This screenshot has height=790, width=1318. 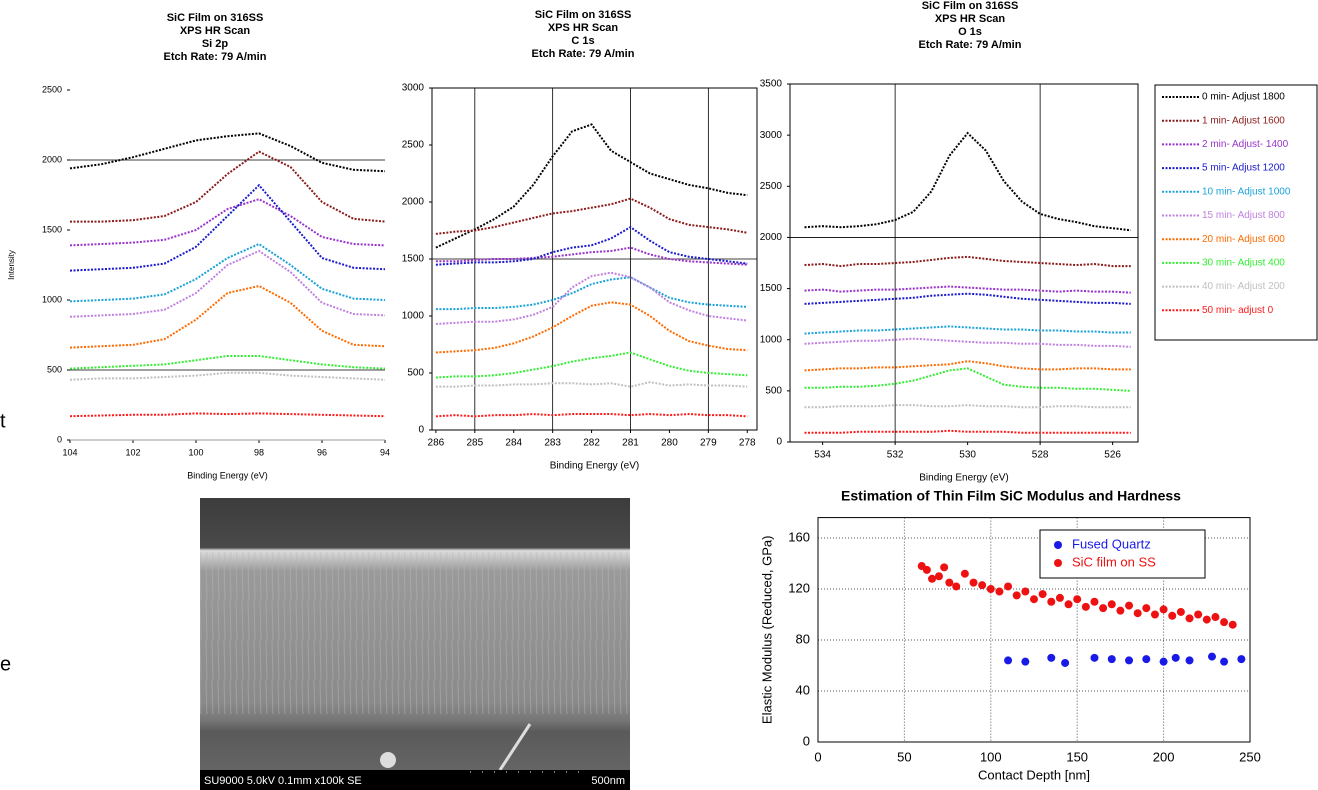 What do you see at coordinates (1243, 120) in the screenshot?
I see `legend-label: 1 min- Adjust 1600` at bounding box center [1243, 120].